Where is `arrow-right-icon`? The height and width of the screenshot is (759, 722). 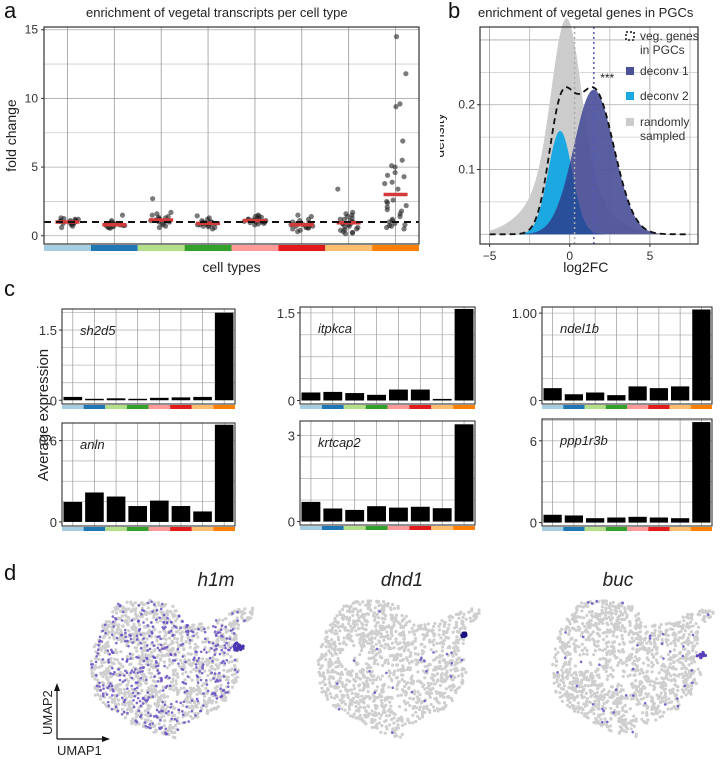 arrow-right-icon is located at coordinates (106, 739).